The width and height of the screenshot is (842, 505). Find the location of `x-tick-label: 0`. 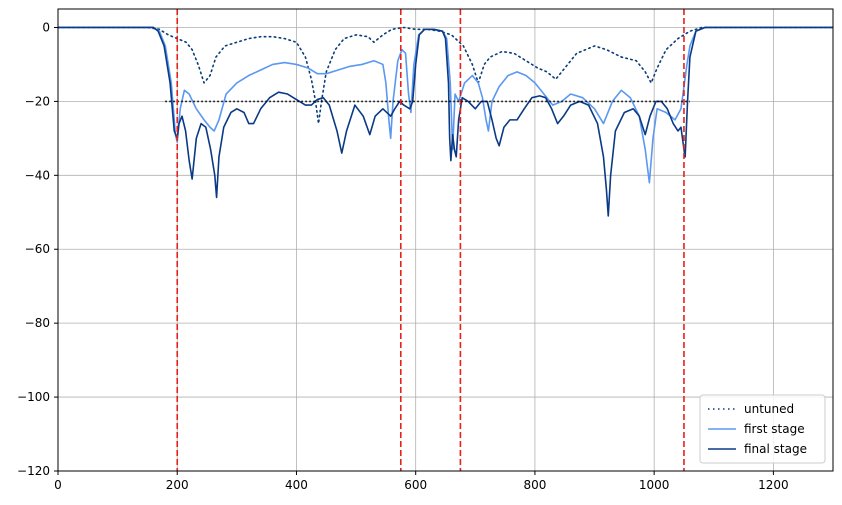

x-tick-label: 0 is located at coordinates (58, 485).